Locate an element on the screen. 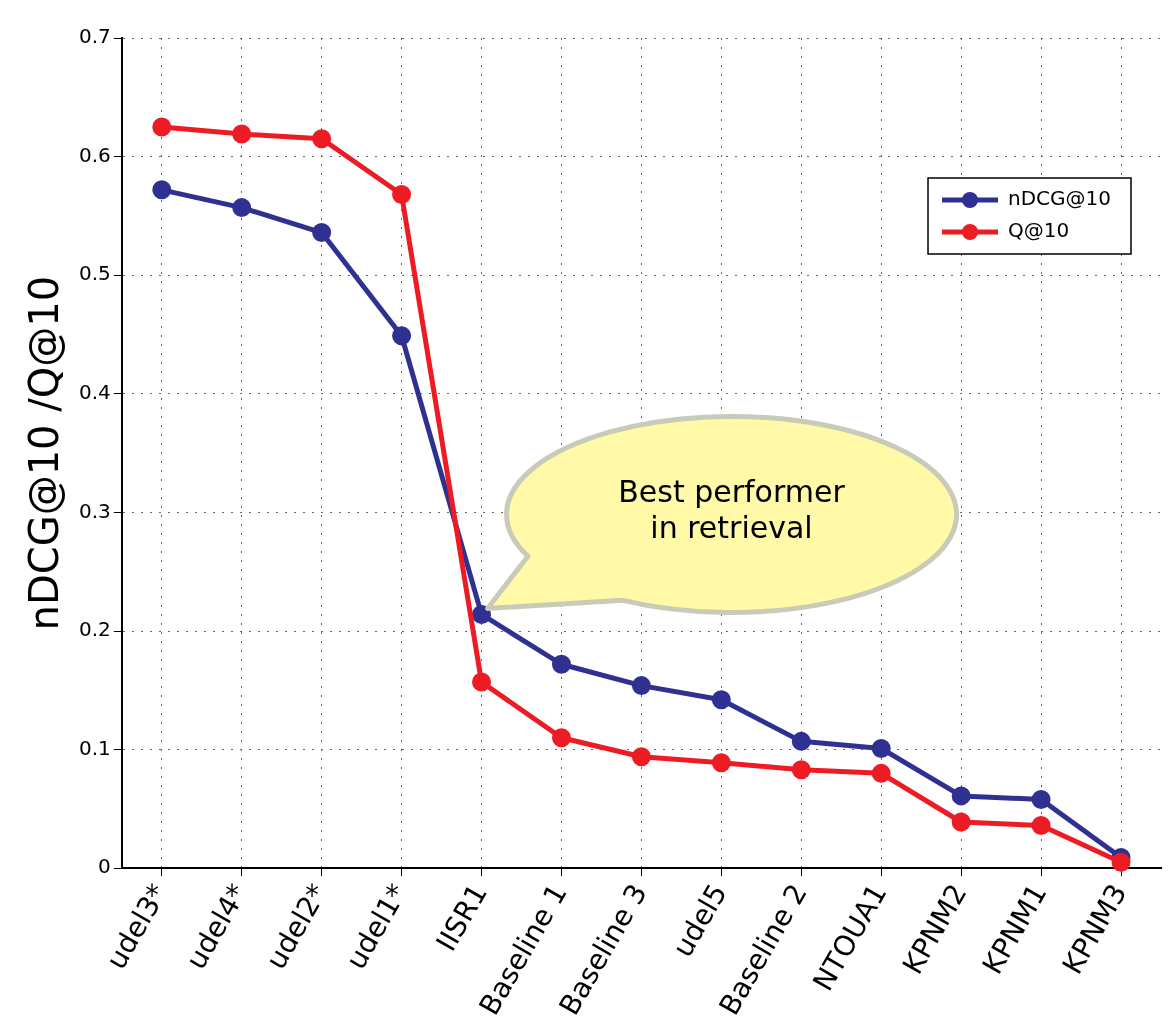 The width and height of the screenshot is (1173, 1025). y-tick-label: 0.5 is located at coordinates (94, 273).